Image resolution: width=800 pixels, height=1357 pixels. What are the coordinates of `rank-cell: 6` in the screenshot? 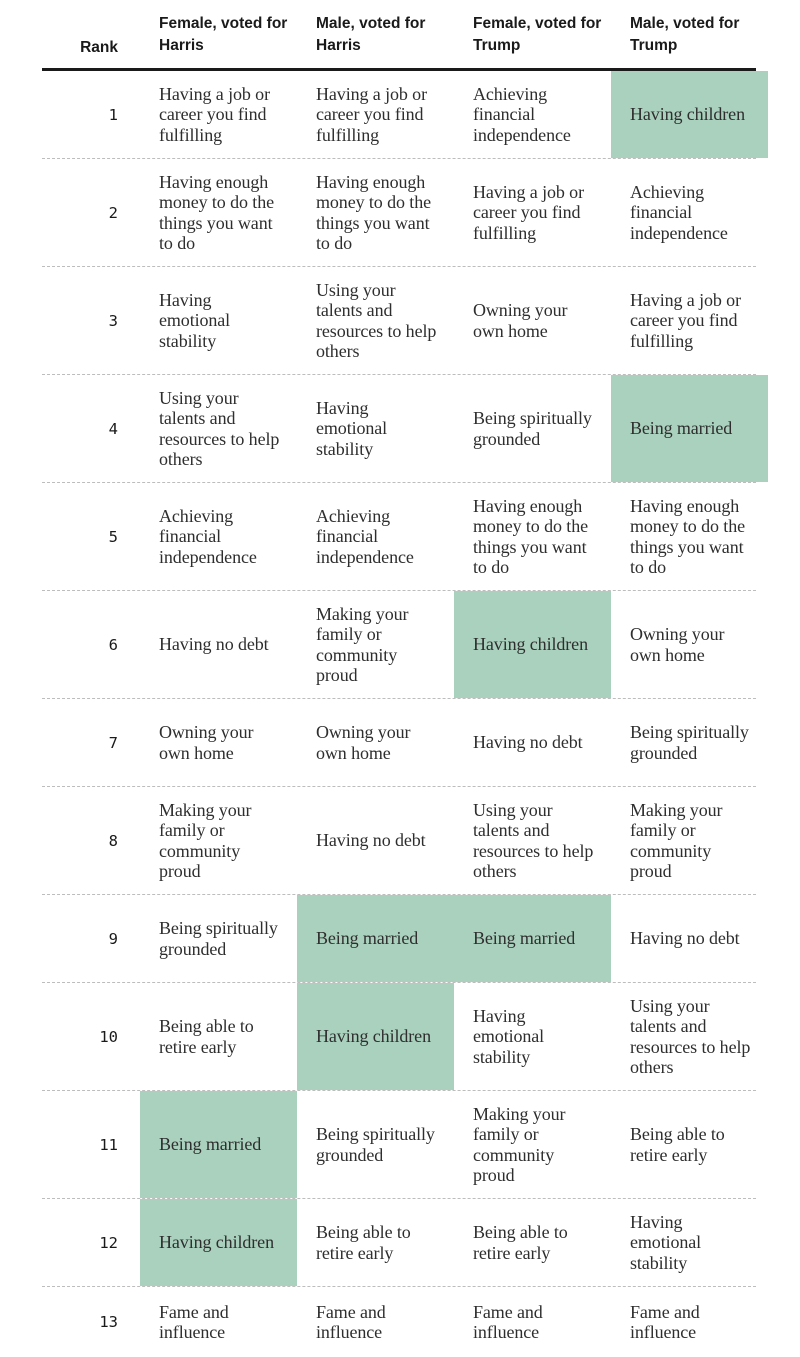 It's located at (113, 644).